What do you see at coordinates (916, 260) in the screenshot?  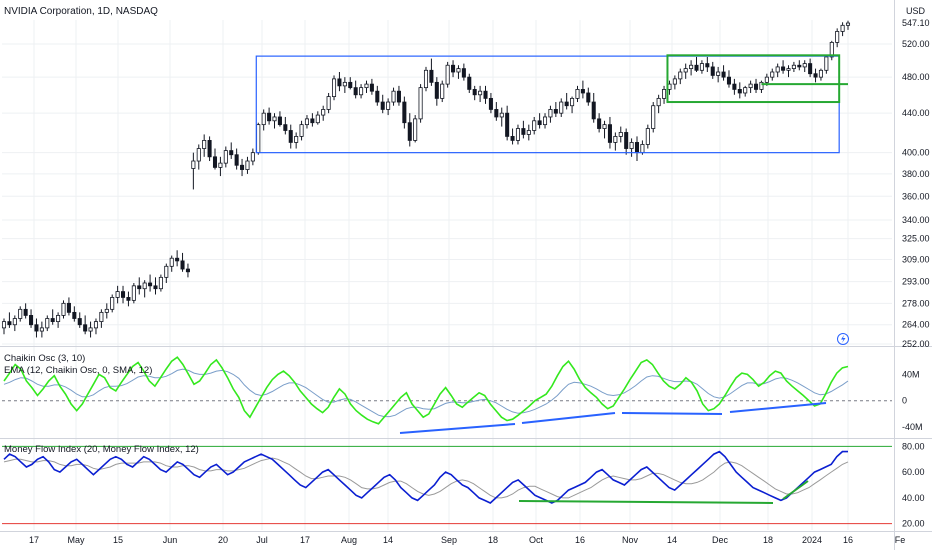 I see `price-tick-label: 309.00` at bounding box center [916, 260].